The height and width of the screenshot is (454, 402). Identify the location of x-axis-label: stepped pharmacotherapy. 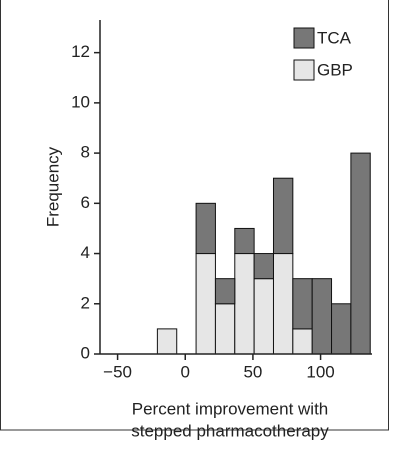
(230, 430).